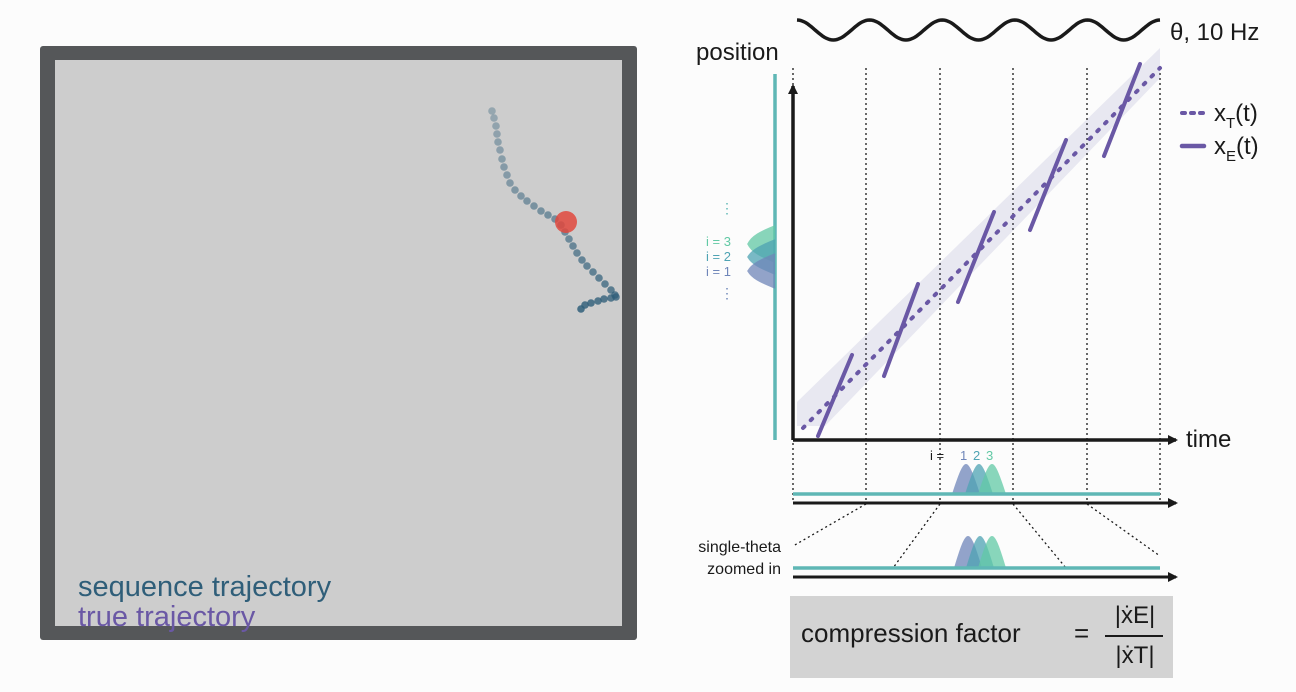 The image size is (1296, 692). What do you see at coordinates (1214, 32) in the screenshot?
I see `theta-label: θ, 10 Hz` at bounding box center [1214, 32].